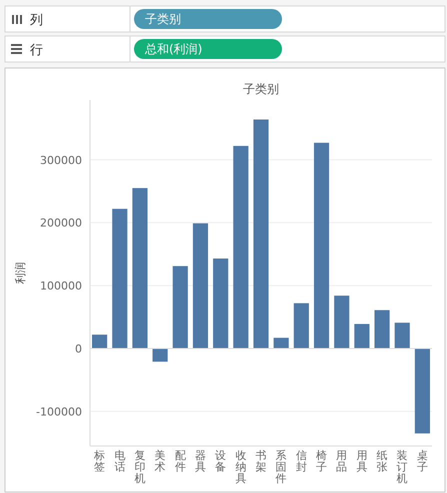 The width and height of the screenshot is (447, 493). Describe the element at coordinates (36, 50) in the screenshot. I see `text: 行` at that location.